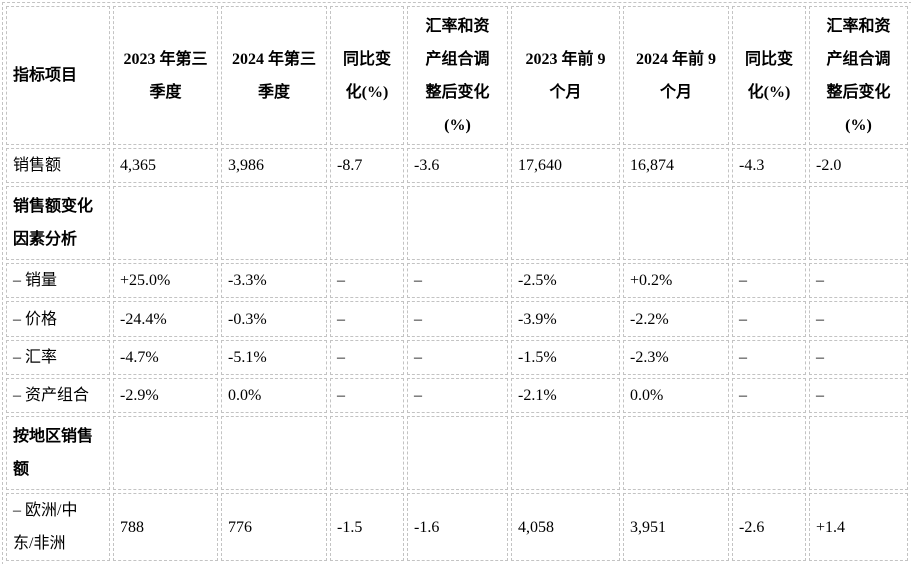 The width and height of the screenshot is (911, 564). What do you see at coordinates (165, 319) in the screenshot?
I see `cell: -24.4%` at bounding box center [165, 319].